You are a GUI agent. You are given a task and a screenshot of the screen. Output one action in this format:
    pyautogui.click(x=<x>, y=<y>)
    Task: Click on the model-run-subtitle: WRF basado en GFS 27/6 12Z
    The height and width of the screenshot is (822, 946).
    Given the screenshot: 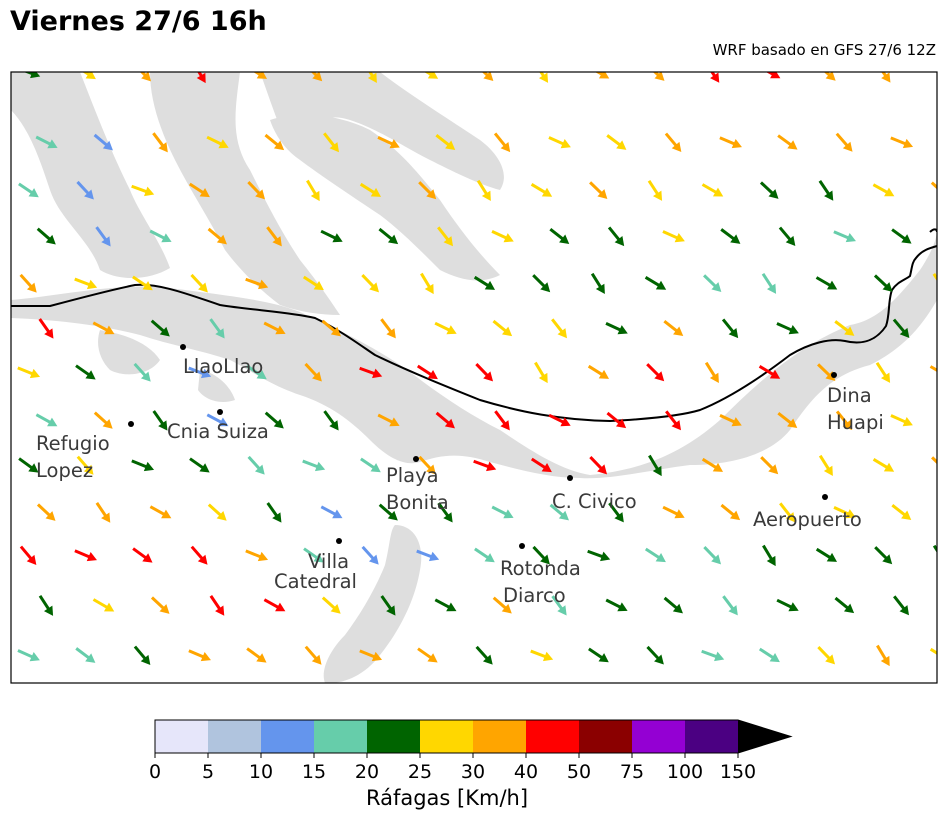 What is the action you would take?
    pyautogui.click(x=824, y=50)
    